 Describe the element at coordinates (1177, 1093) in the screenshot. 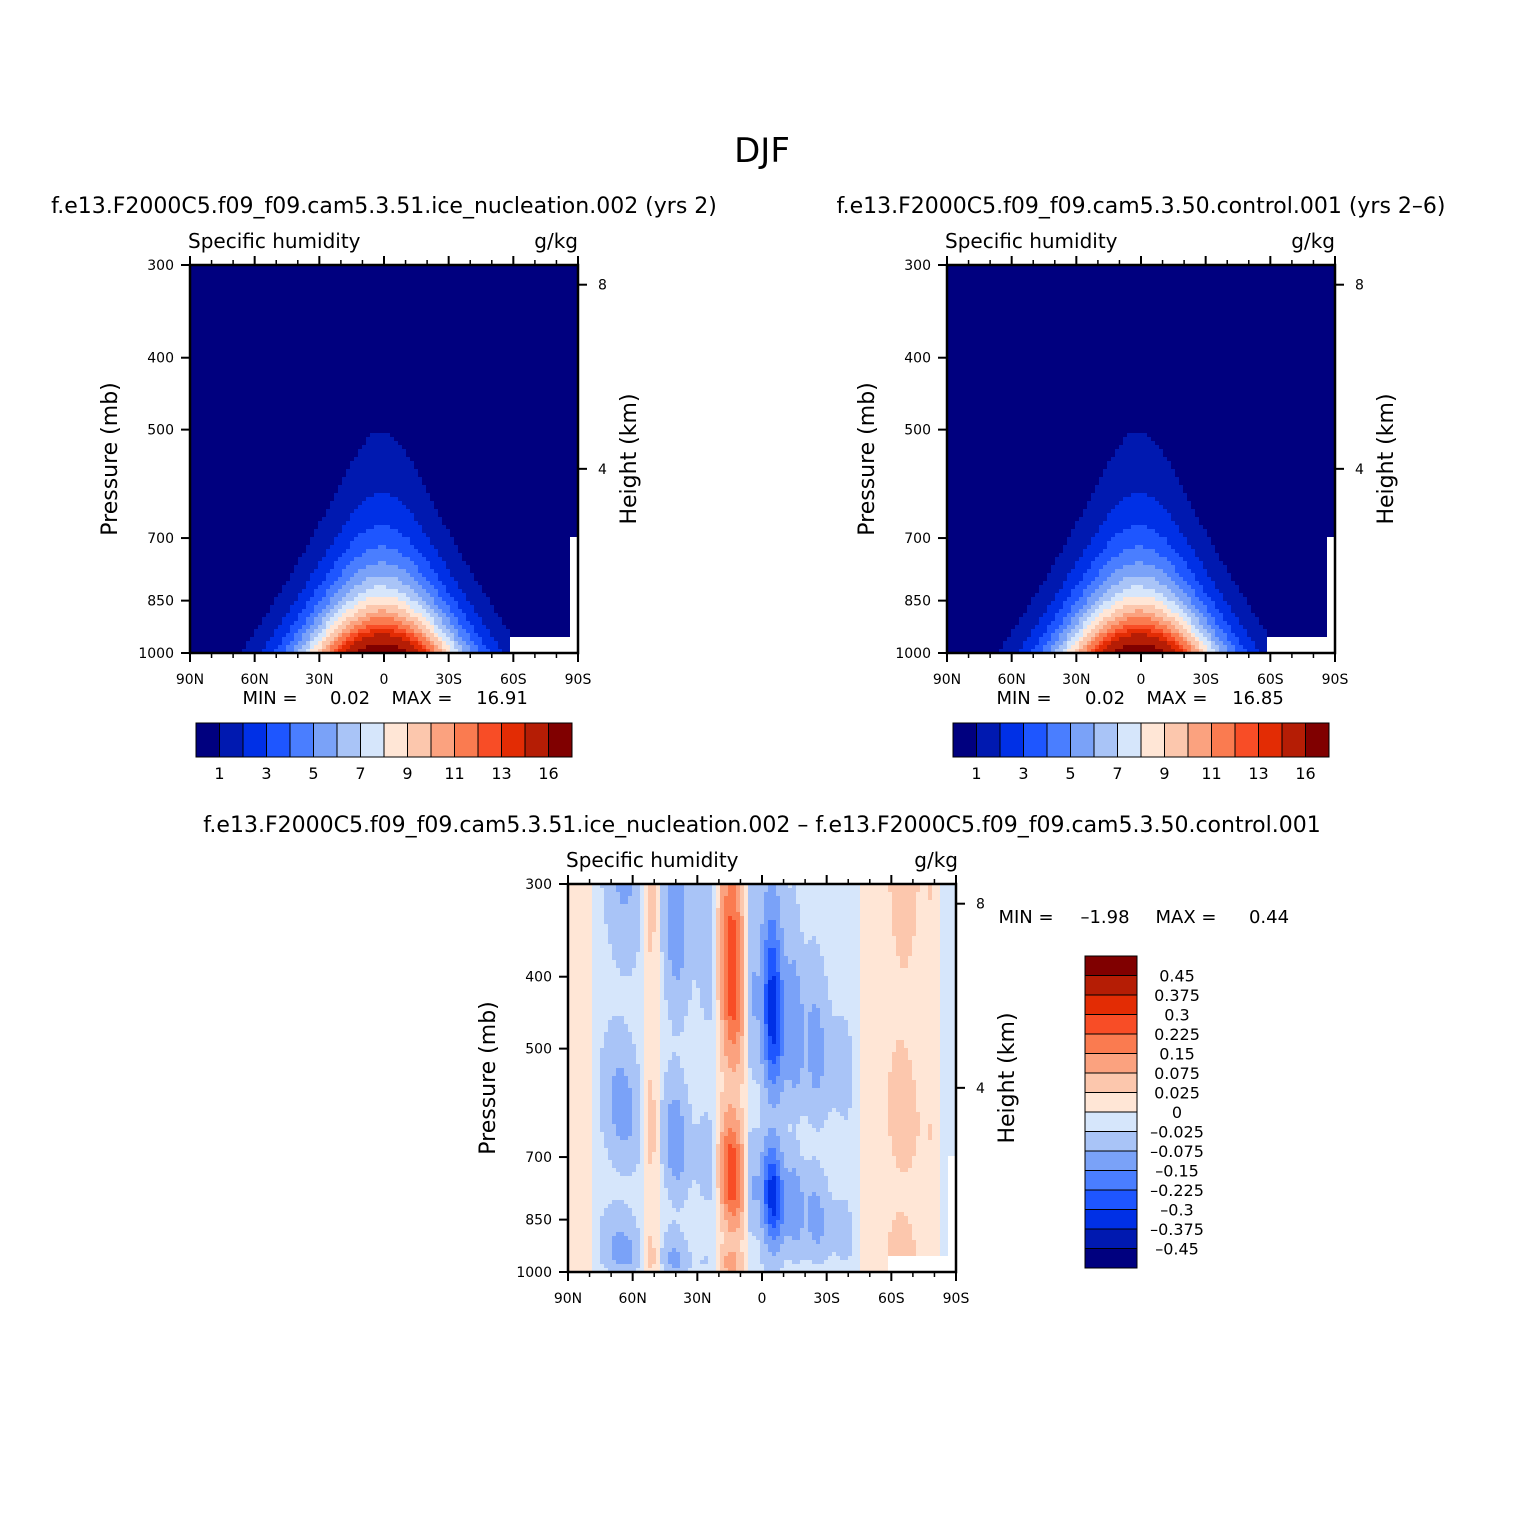

I see `colorbar-label: 0.025` at that location.